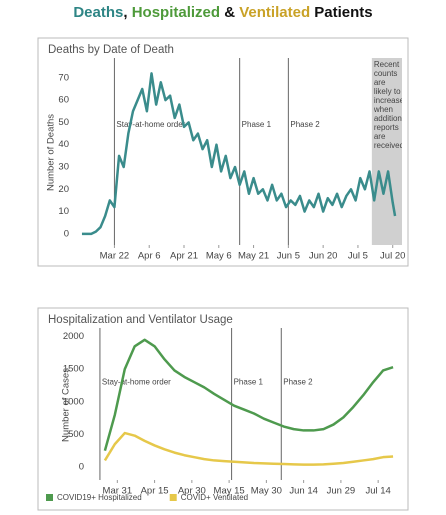 The height and width of the screenshot is (515, 446). What do you see at coordinates (253, 256) in the screenshot?
I see `x-tick-label: May 21` at bounding box center [253, 256].